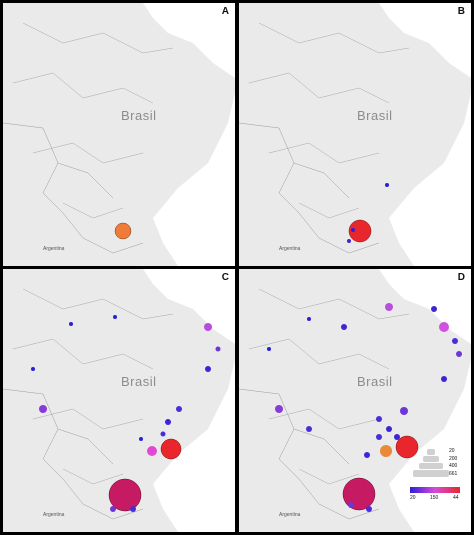 The width and height of the screenshot is (474, 535). Describe the element at coordinates (453, 474) in the screenshot. I see `legend-size-label: 661` at that location.